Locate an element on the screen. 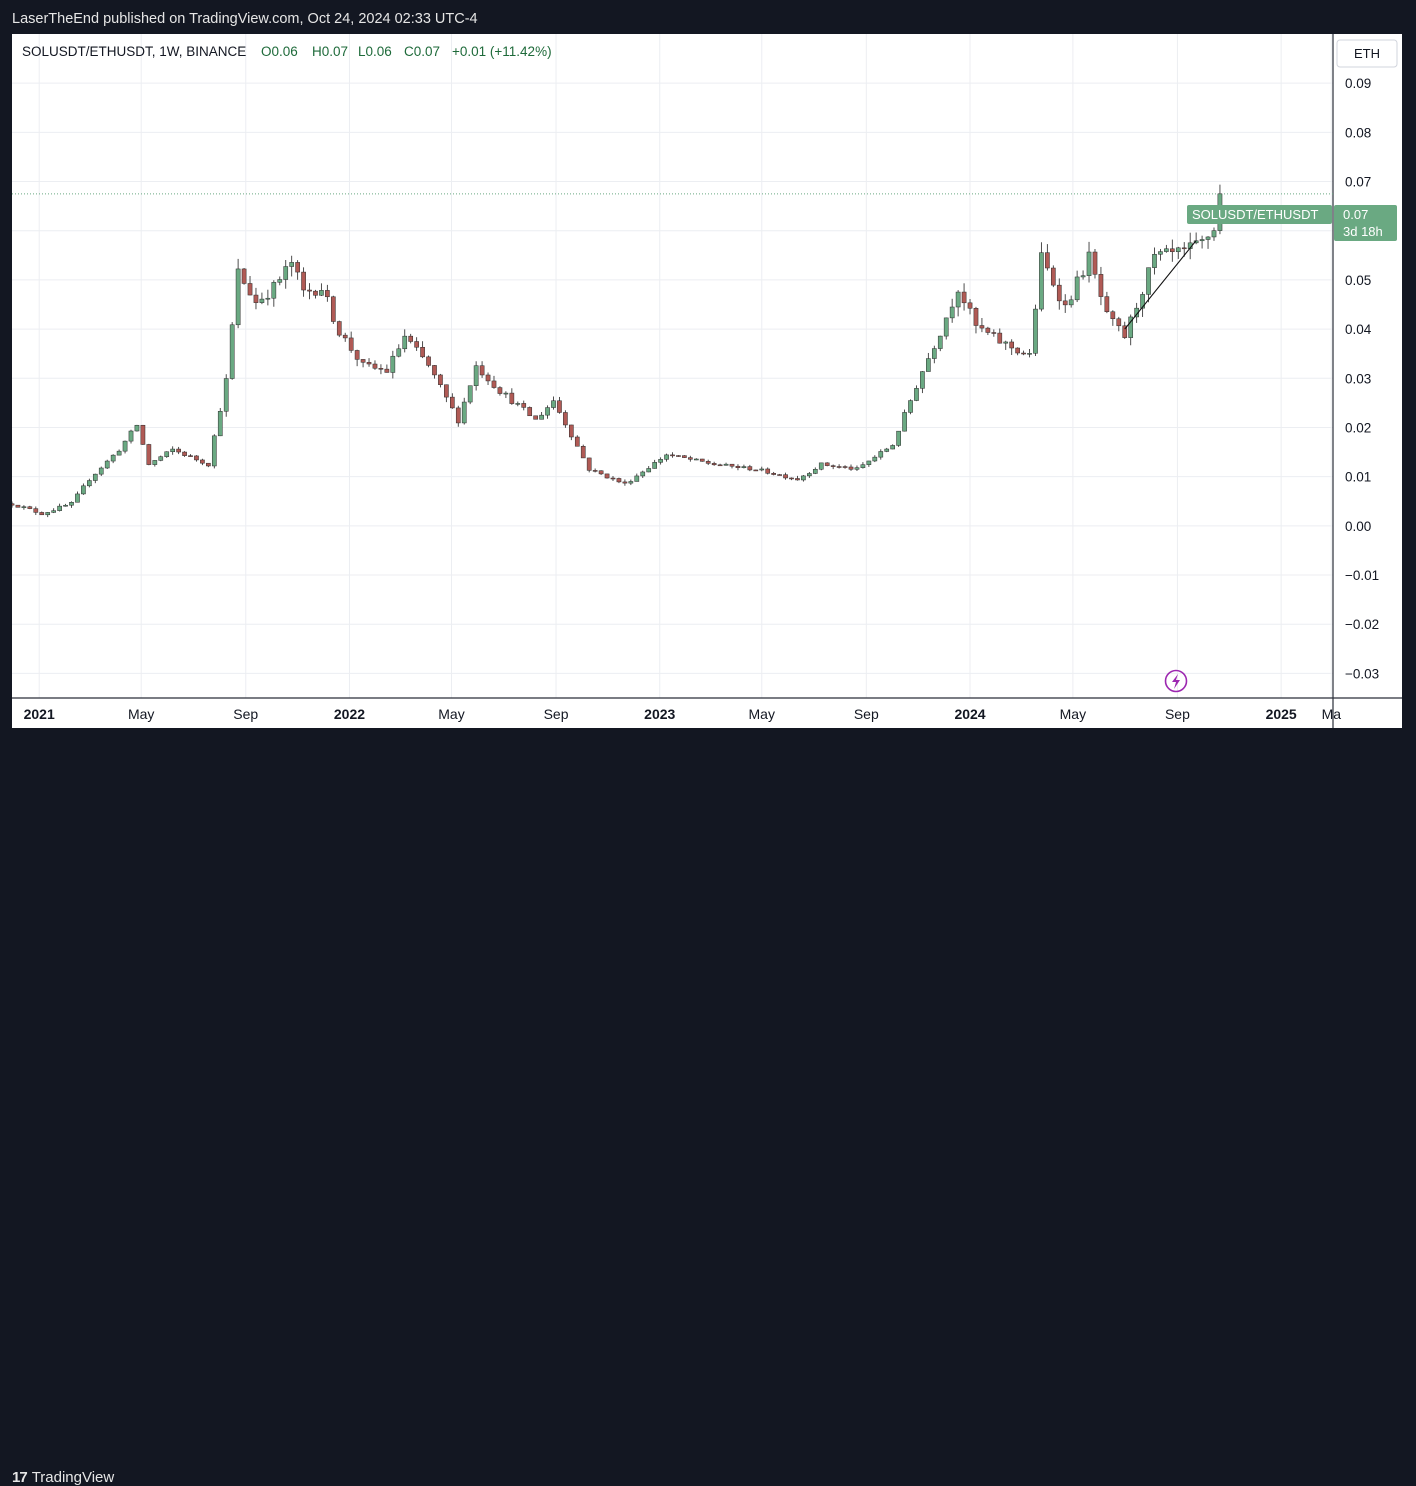  price-tag-symbol: SOLUSDT/ETHUSDT is located at coordinates (1255, 214).